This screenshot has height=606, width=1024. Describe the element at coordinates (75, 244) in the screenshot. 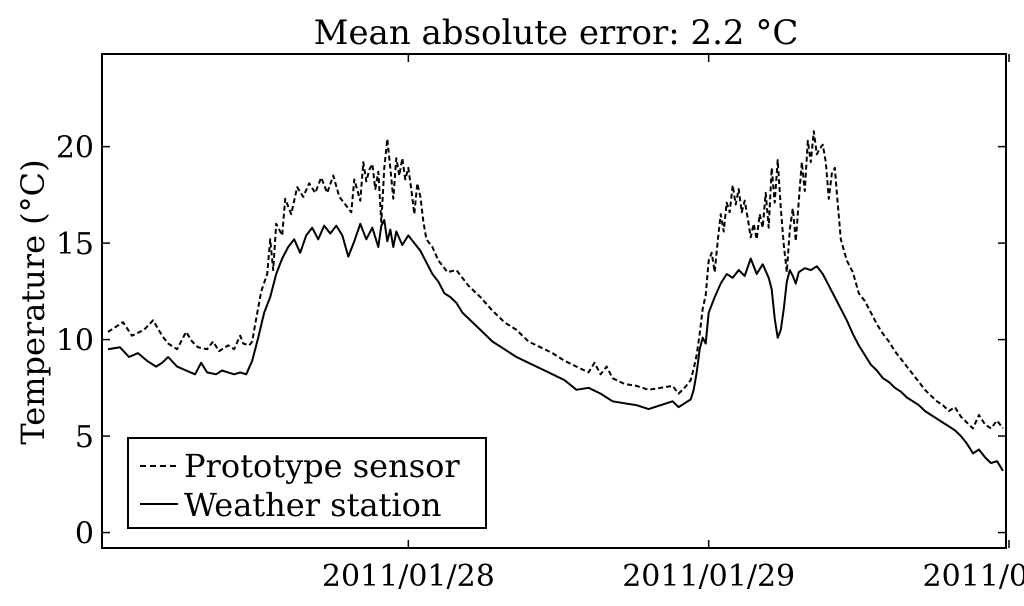

I see `y-tick-label: 15` at that location.